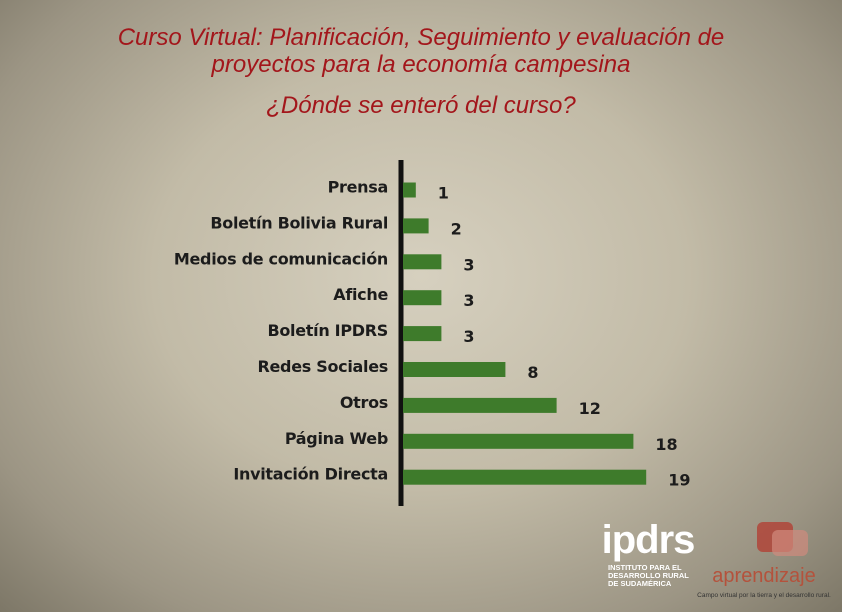 The width and height of the screenshot is (842, 612). I want to click on chart-subtitle: ¿Dónde se enteró del curso?, so click(421, 105).